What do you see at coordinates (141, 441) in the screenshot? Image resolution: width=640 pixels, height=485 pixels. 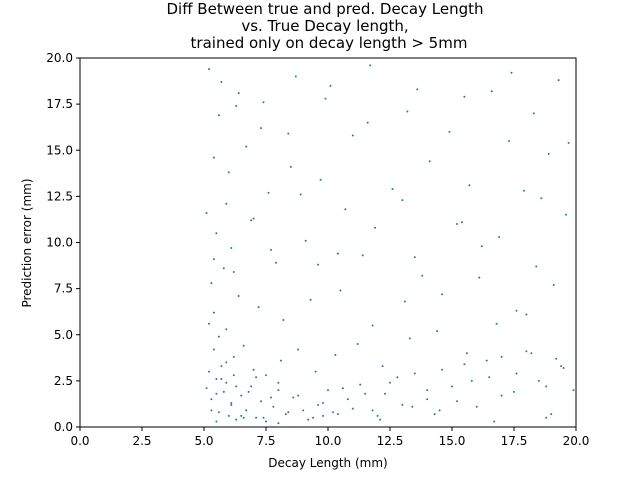 I see `x-tick-label: 2.5` at bounding box center [141, 441].